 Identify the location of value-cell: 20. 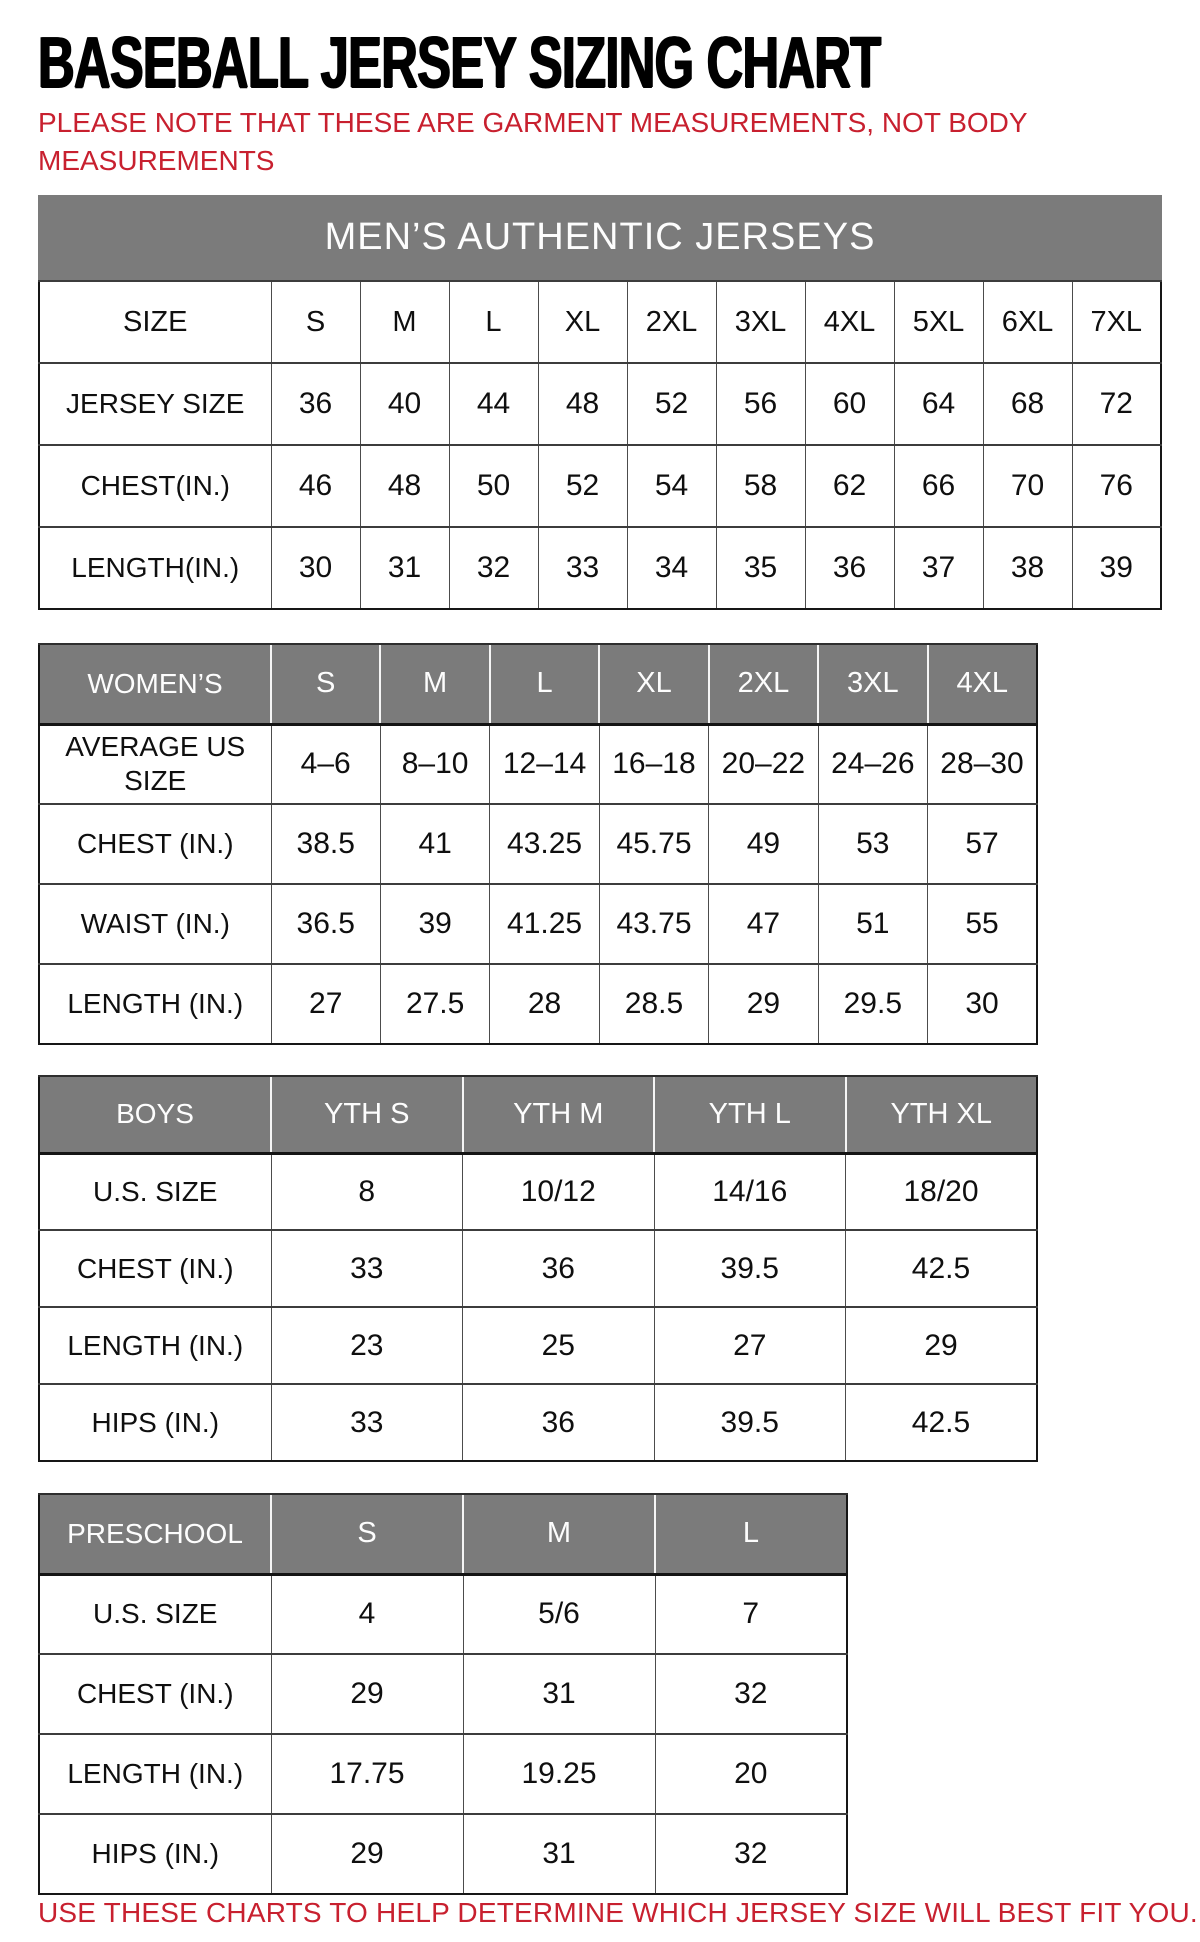
(751, 1774).